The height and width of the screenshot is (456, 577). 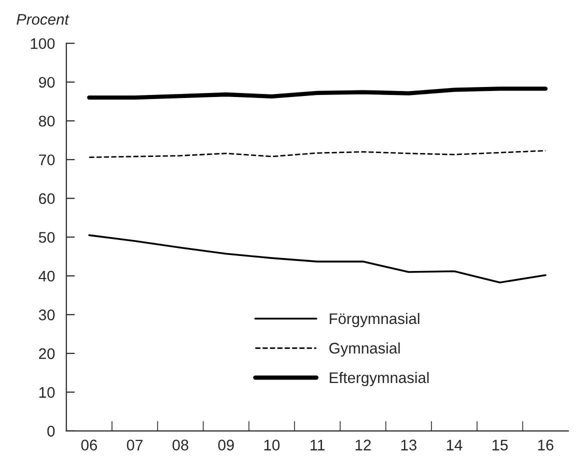 What do you see at coordinates (46, 121) in the screenshot?
I see `y-tick-label: 80` at bounding box center [46, 121].